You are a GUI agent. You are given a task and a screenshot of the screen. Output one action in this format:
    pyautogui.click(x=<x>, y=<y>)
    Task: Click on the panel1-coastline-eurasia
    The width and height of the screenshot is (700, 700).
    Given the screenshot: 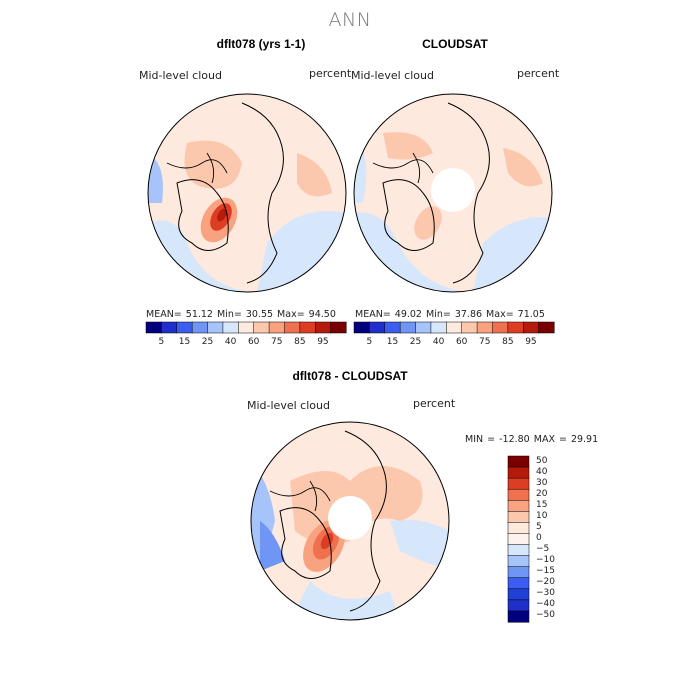 What is the action you would take?
    pyautogui.click(x=262, y=193)
    